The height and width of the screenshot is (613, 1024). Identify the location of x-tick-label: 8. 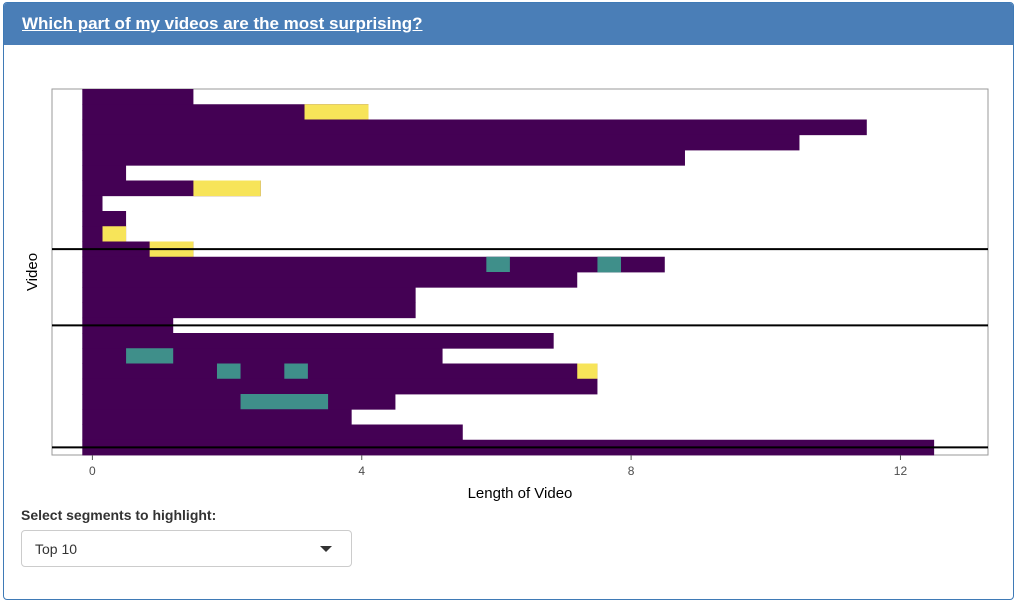
(631, 471).